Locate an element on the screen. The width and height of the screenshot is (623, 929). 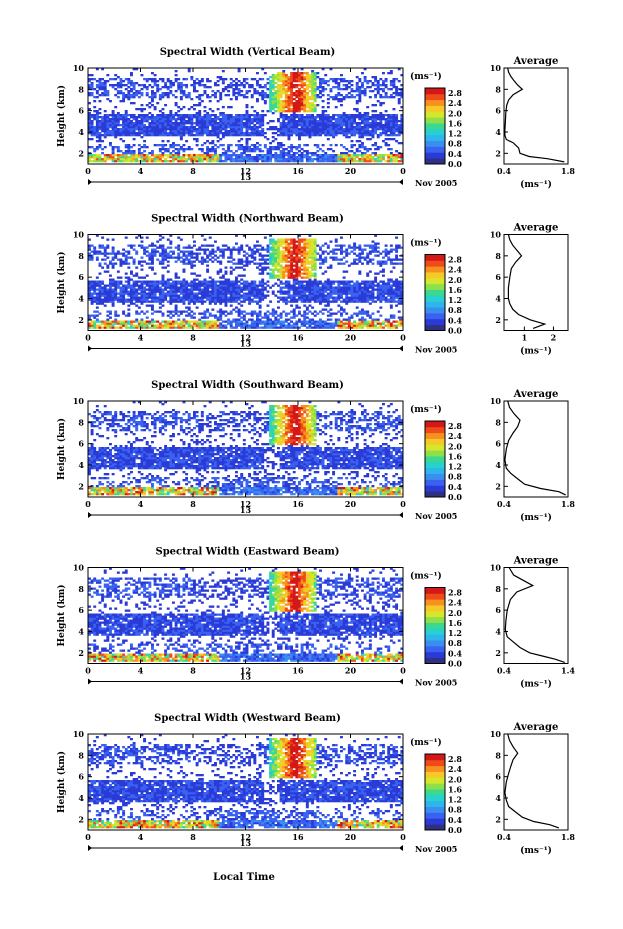
colorbar-tick-label: 0.4 is located at coordinates (455, 154).